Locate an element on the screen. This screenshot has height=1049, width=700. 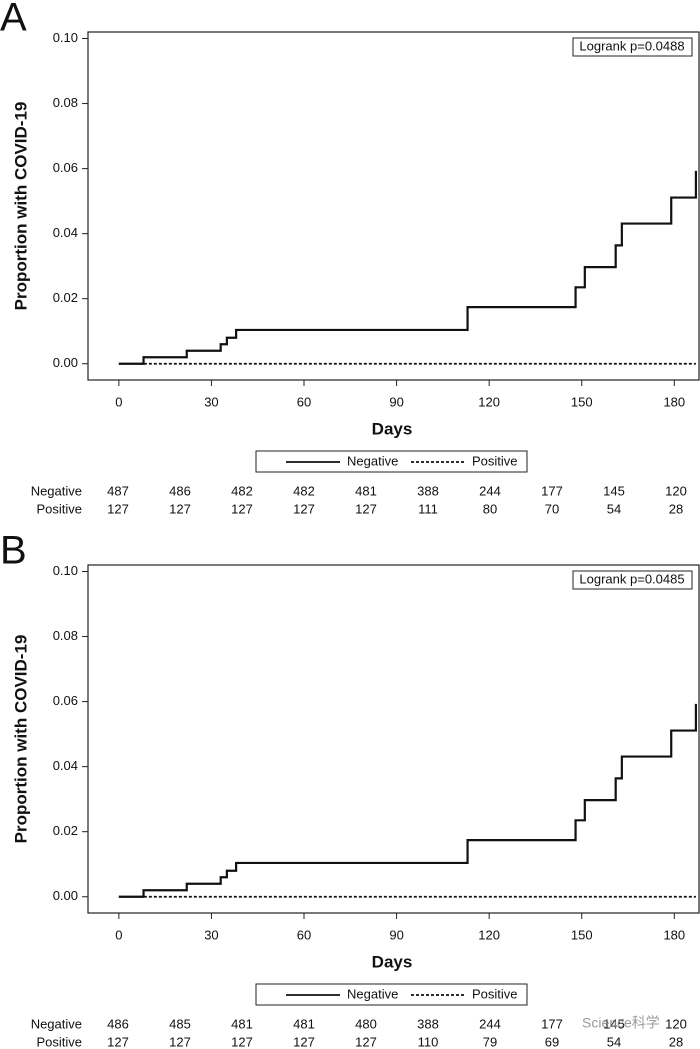
panel-label: A is located at coordinates (13, 20).